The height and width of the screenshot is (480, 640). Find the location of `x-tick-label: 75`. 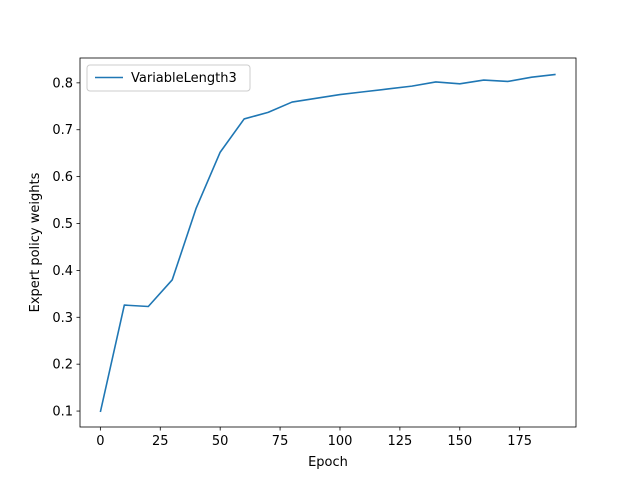

x-tick-label: 75 is located at coordinates (280, 441).